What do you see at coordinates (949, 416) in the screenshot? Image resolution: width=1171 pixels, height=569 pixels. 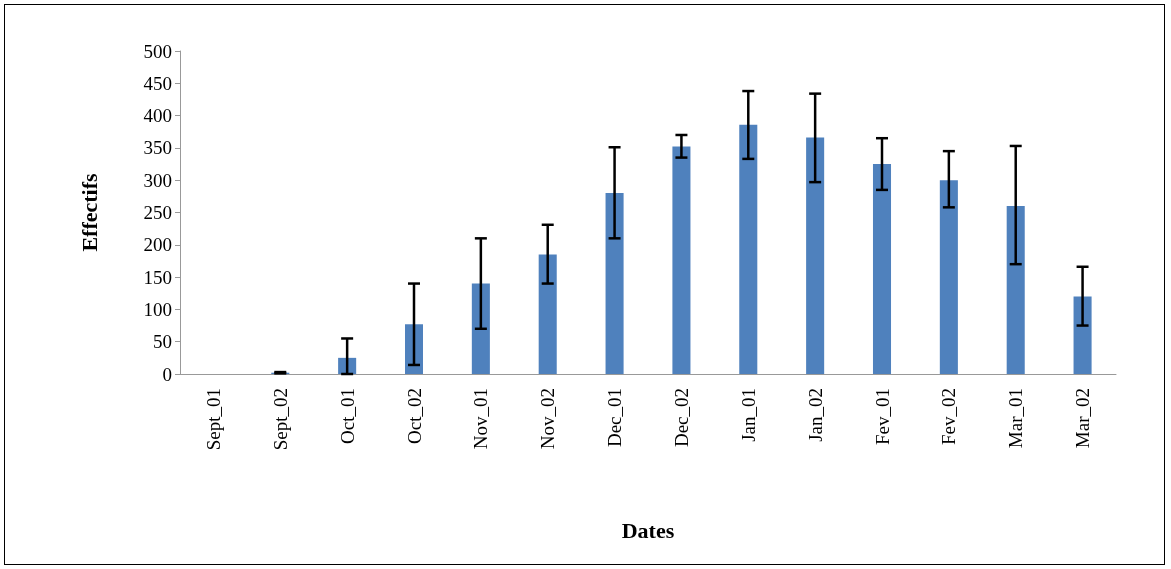 I see `x-tick-label: Fev_02` at bounding box center [949, 416].